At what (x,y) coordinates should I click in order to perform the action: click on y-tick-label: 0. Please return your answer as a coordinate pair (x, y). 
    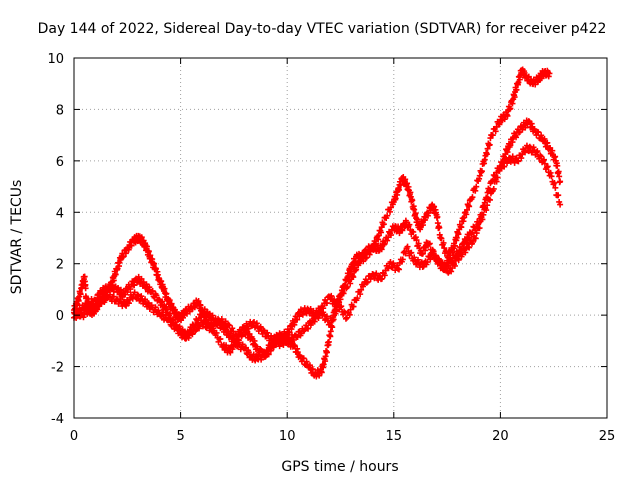
    Looking at the image, I should click on (60, 316).